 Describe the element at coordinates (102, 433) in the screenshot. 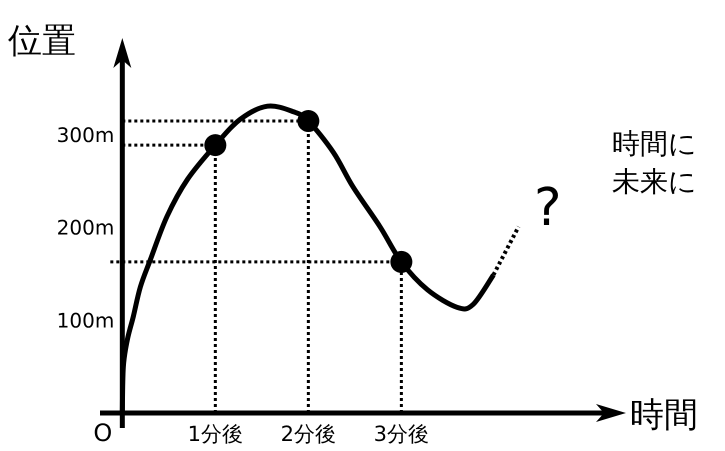

I see `annotation: O` at that location.